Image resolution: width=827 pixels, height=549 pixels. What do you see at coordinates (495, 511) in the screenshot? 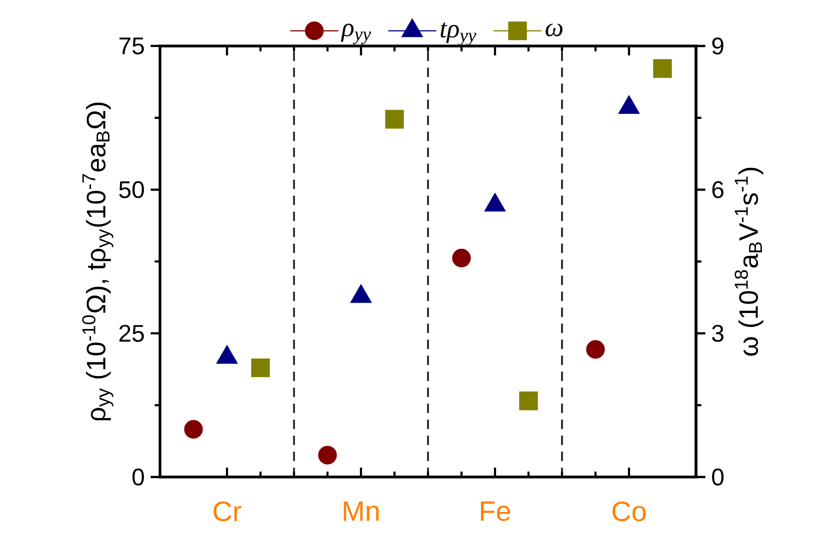
I see `x-tick-label: Fe` at bounding box center [495, 511].